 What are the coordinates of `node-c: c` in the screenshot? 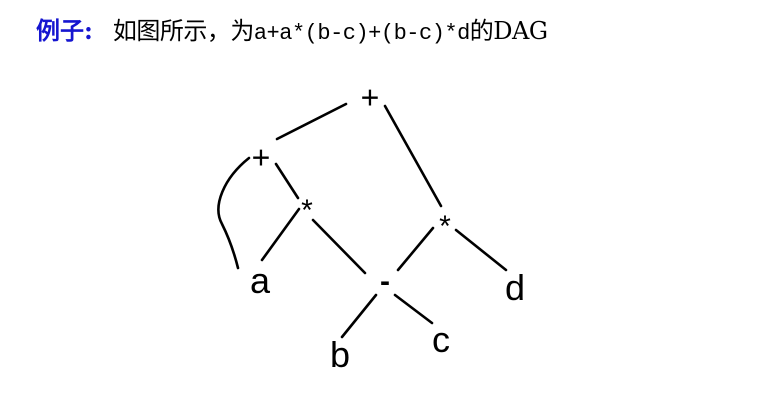 It's located at (441, 339).